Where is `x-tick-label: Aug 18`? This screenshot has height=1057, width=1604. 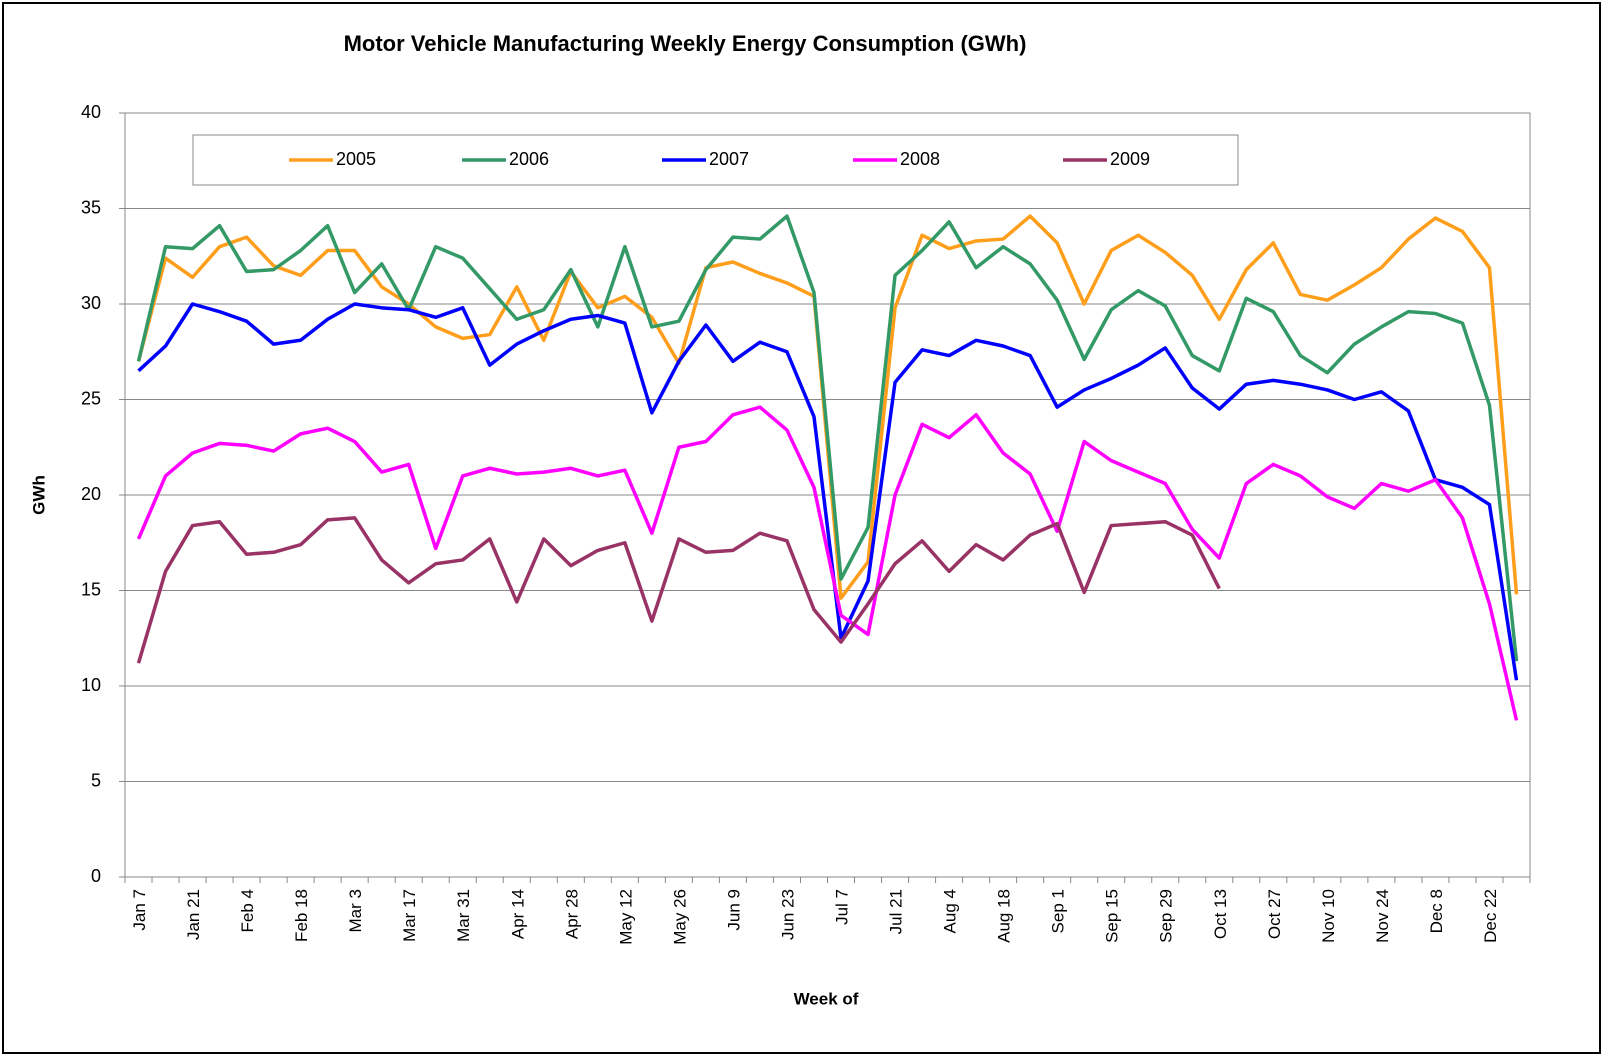 x-tick-label: Aug 18 is located at coordinates (1004, 916).